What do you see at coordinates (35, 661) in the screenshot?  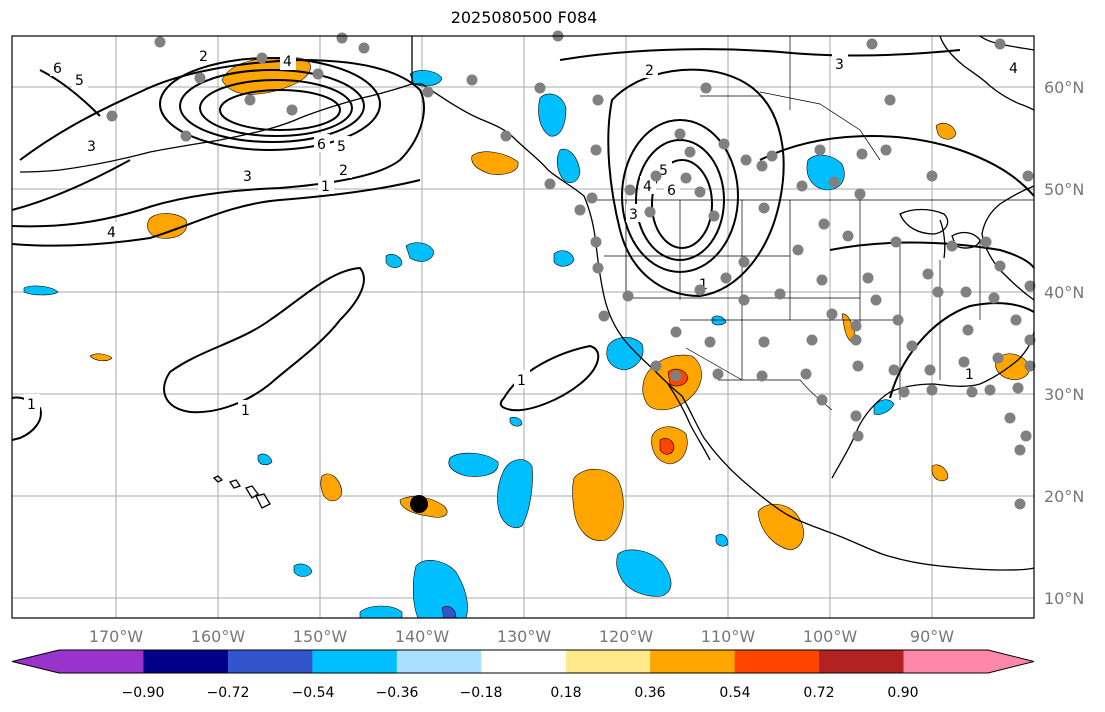 I see `colorbar-extend-min` at bounding box center [35, 661].